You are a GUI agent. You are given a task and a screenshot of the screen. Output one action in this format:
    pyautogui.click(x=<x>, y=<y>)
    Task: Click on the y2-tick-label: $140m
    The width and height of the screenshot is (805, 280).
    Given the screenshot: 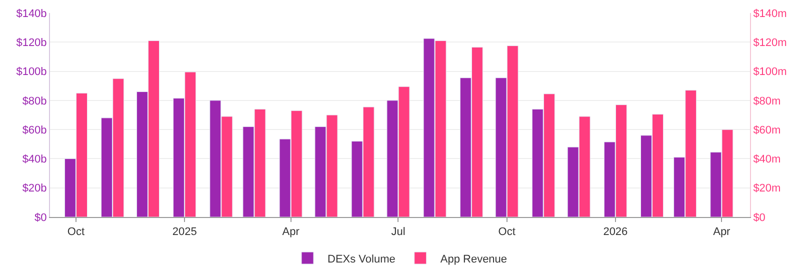 What is the action you would take?
    pyautogui.click(x=770, y=14)
    